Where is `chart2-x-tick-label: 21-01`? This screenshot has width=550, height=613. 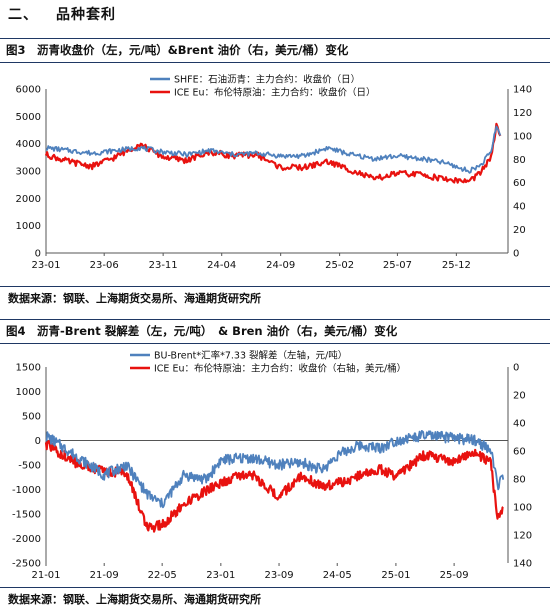
chart2-x-tick-label: 21-01 is located at coordinates (45, 575).